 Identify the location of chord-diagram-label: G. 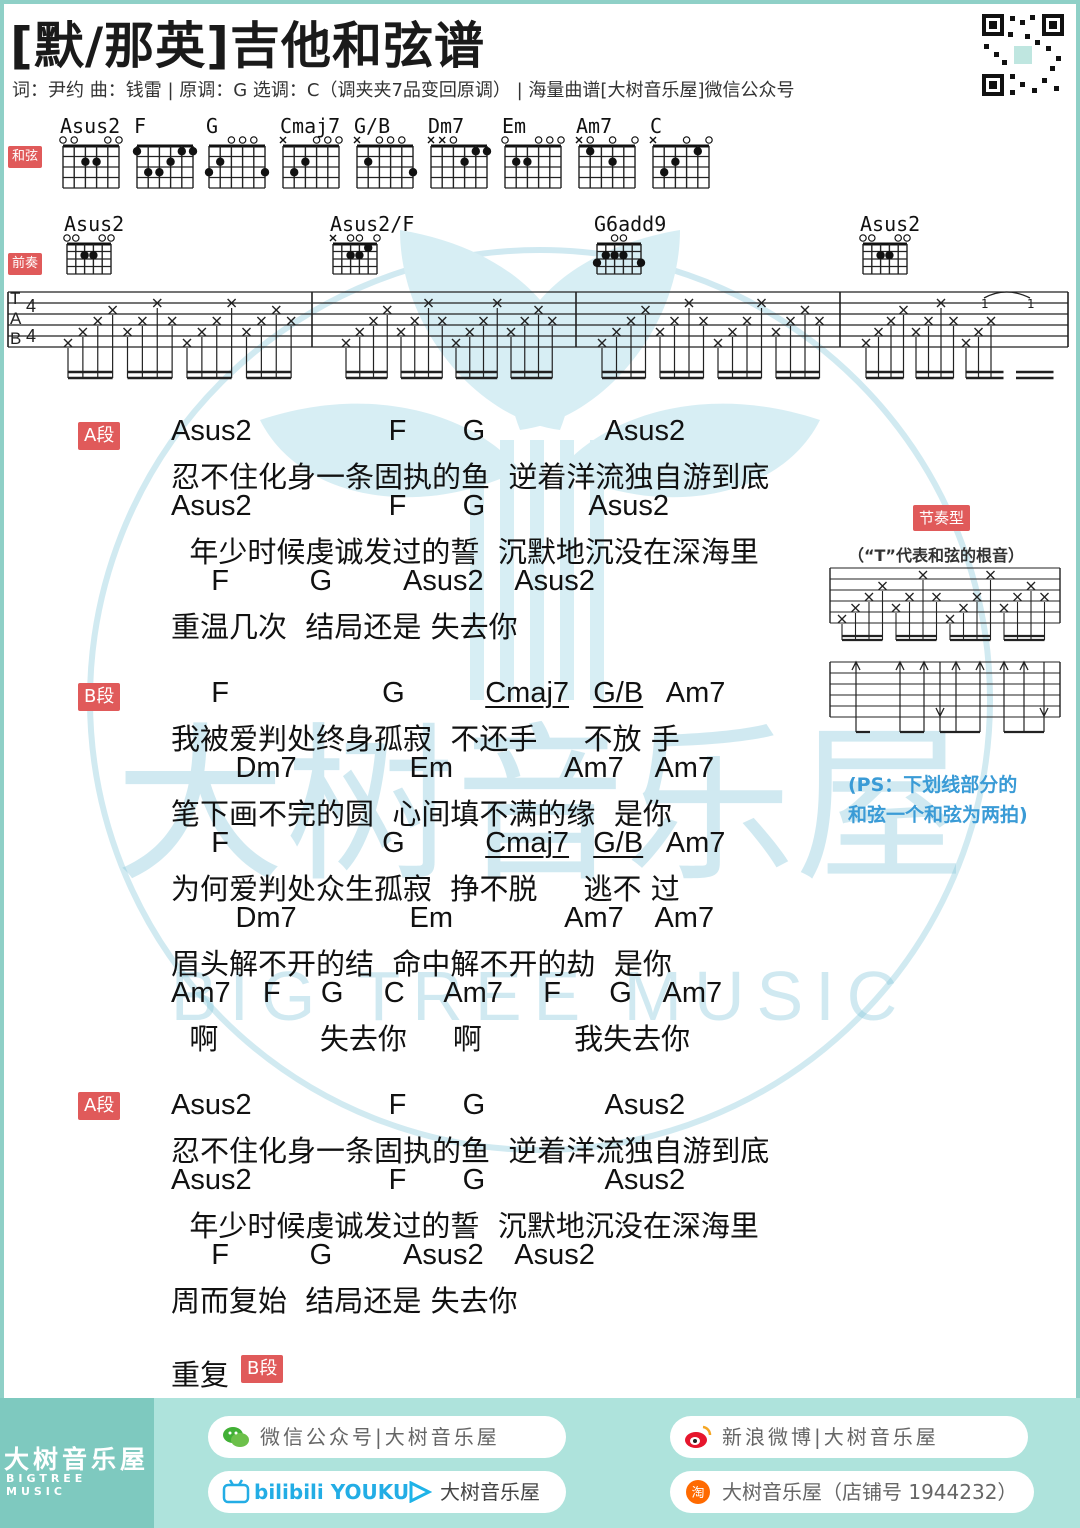
(212, 126).